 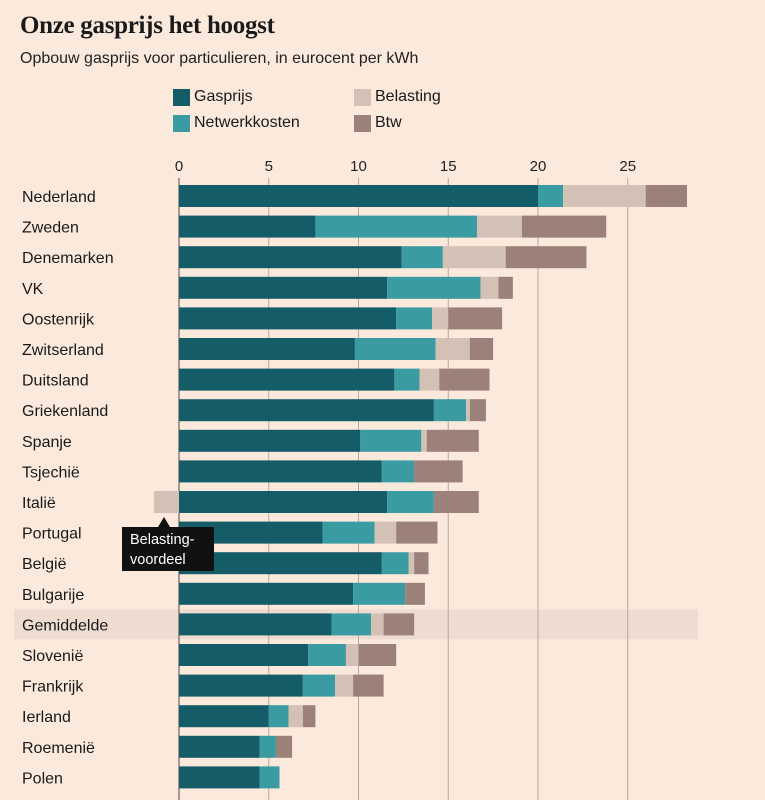 What do you see at coordinates (422, 257) in the screenshot?
I see `bar-denemarken-netwerkkosten` at bounding box center [422, 257].